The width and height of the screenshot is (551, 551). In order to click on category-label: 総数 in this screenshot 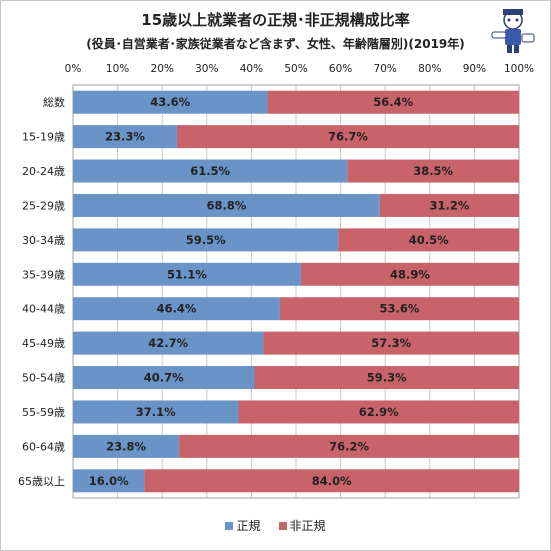, I will do `click(54, 102)`.